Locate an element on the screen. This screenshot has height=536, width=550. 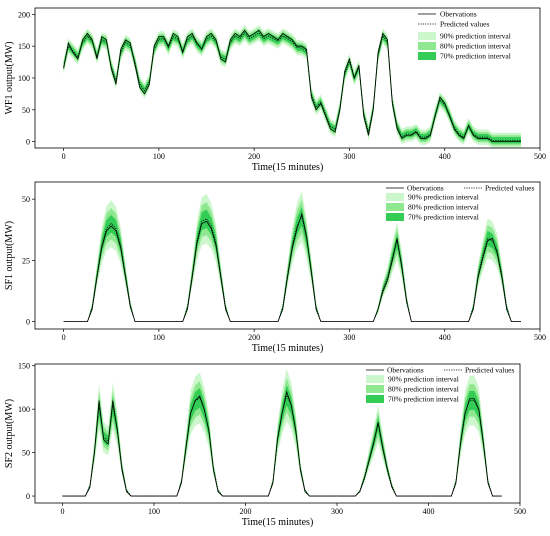
panel-sf2-legend-pi70-swatch is located at coordinates (375, 399).